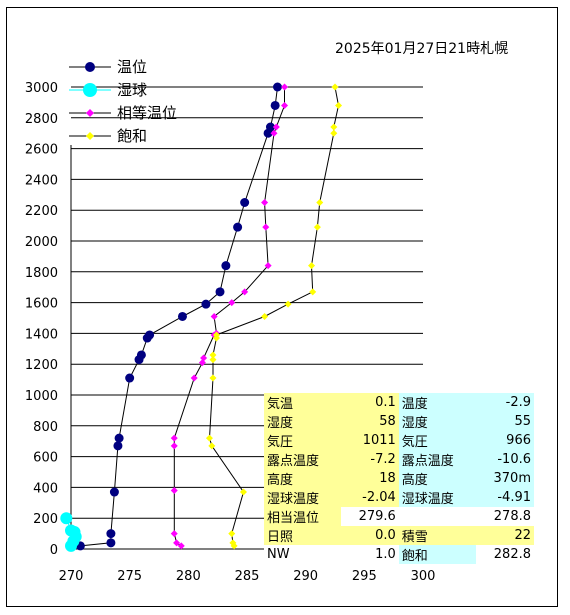  I want to click on info-value: -2.04, so click(370, 497).